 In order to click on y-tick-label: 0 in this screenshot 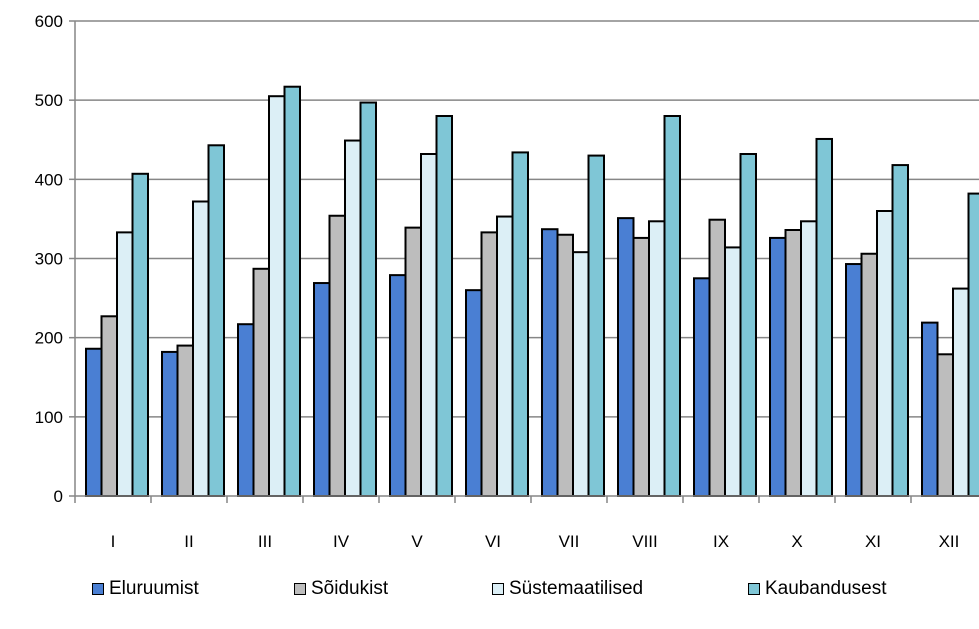, I will do `click(58, 496)`.